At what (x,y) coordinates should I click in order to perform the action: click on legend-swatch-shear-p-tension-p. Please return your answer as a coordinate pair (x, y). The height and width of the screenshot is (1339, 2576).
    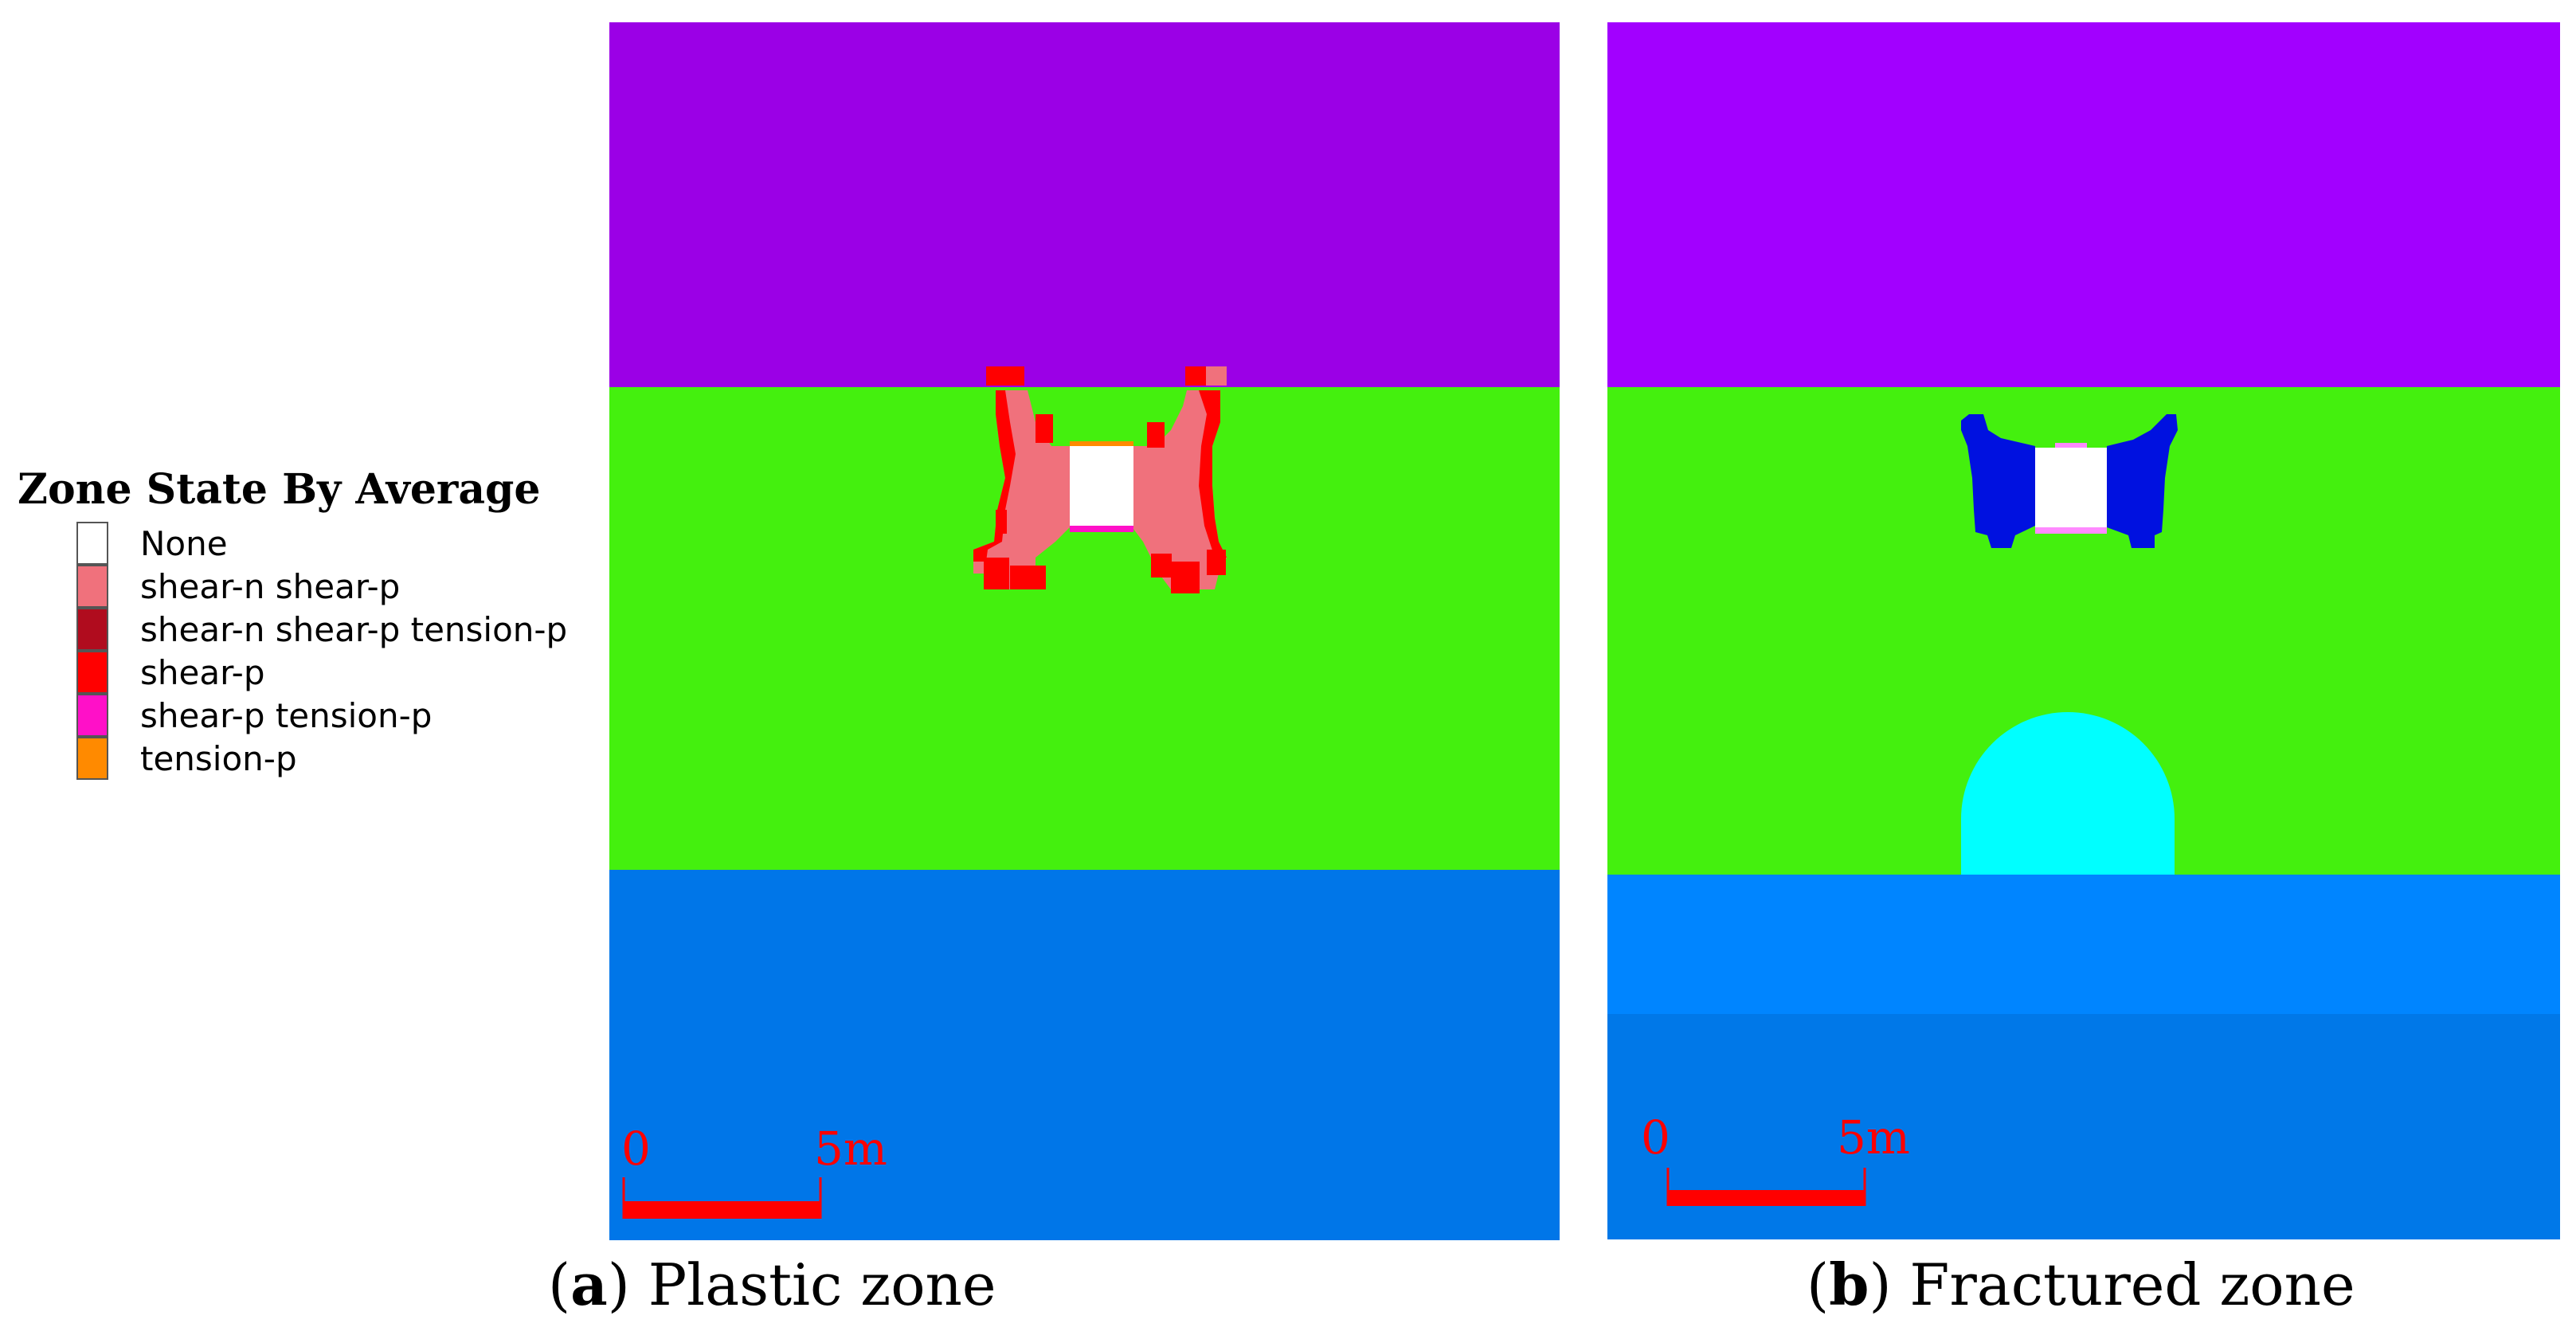
    Looking at the image, I should click on (92, 715).